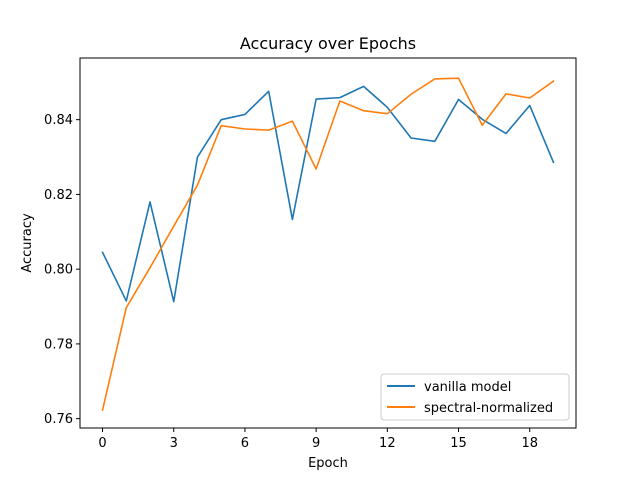  I want to click on chart-title: Accuracy over Epochs, so click(328, 43).